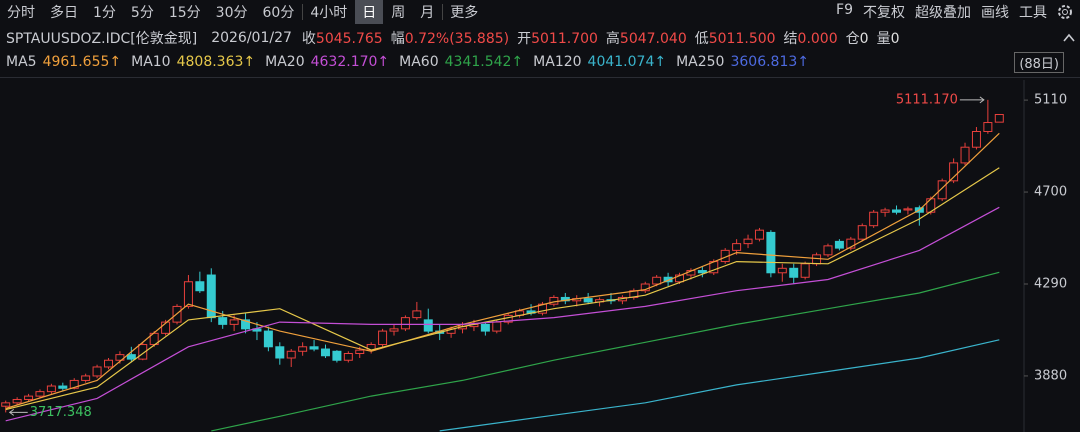  Describe the element at coordinates (216, 62) in the screenshot. I see `legend-value: 4808.363↑` at that location.